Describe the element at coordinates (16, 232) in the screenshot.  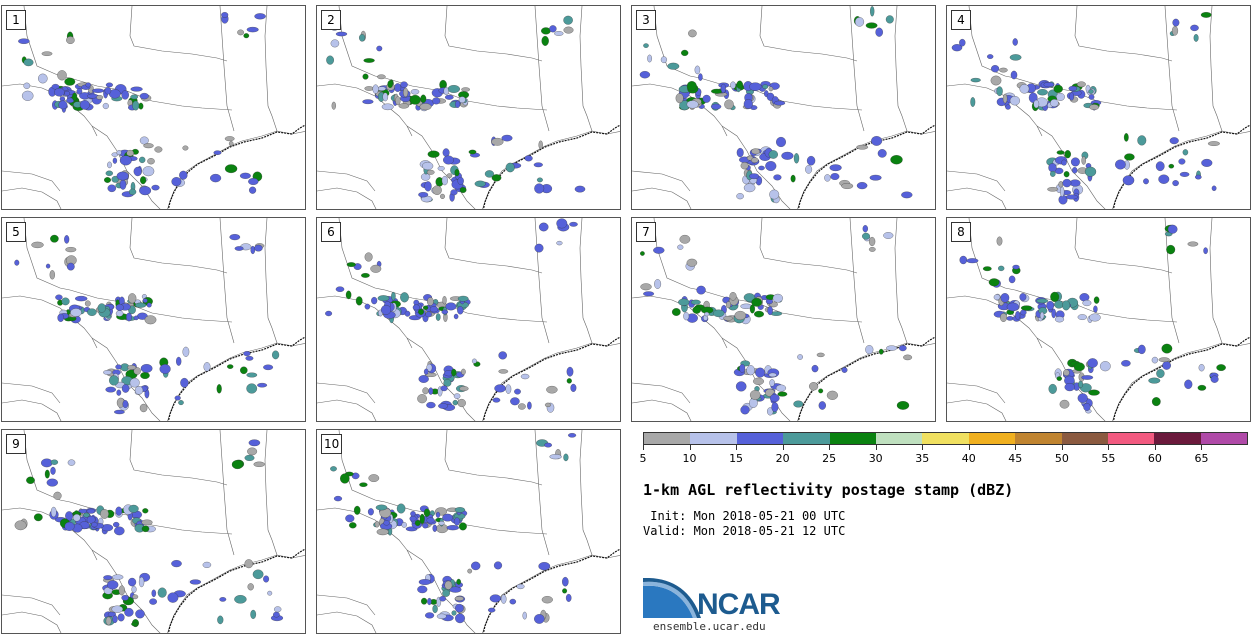
I see `panel-number: 5` at that location.